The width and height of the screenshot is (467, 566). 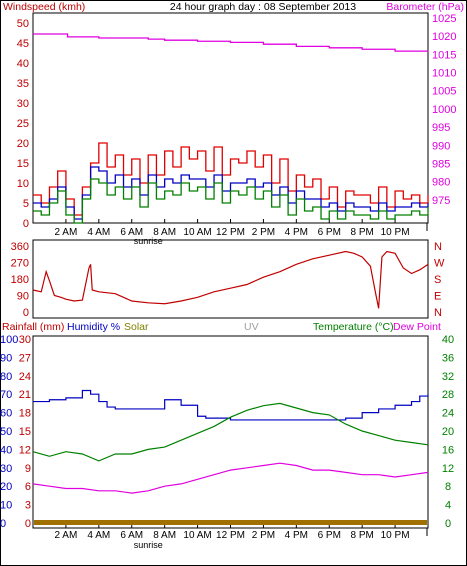 What do you see at coordinates (20, 264) in the screenshot?
I see `direction-y-tick-label: 270` at bounding box center [20, 264].